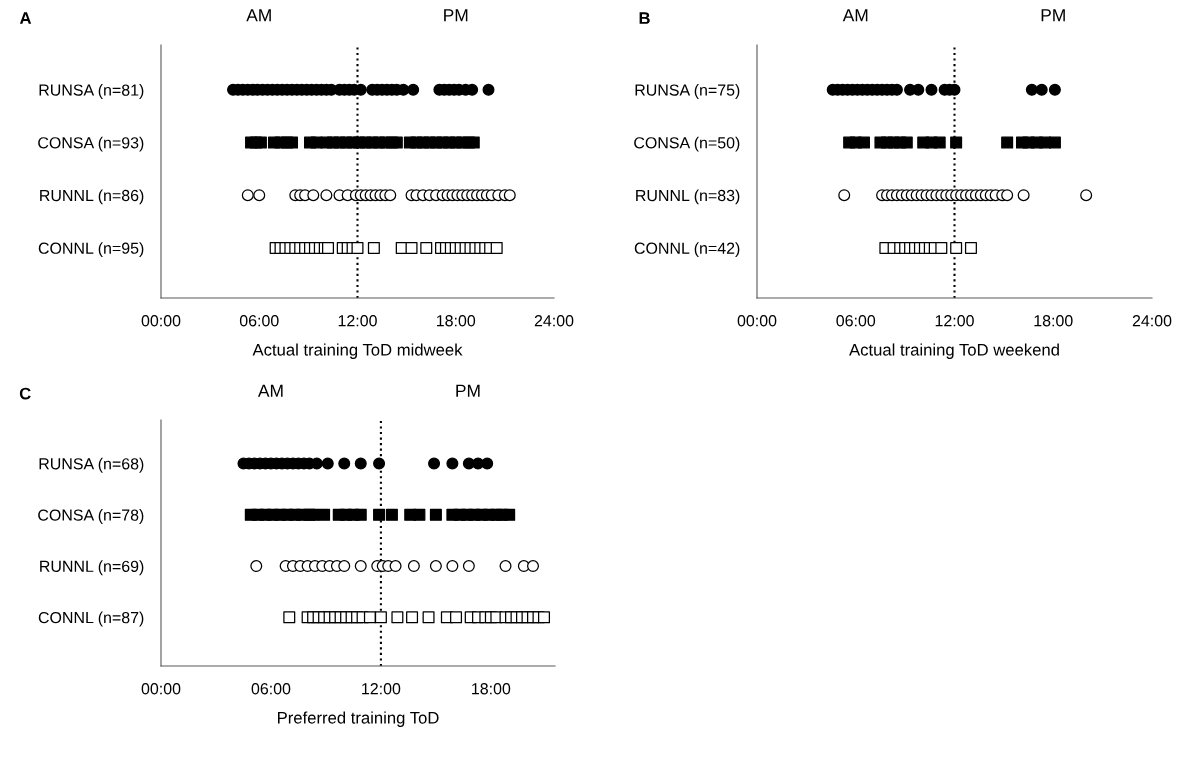  Describe the element at coordinates (358, 719) in the screenshot. I see `x-axis-title: Preferred training ToD` at that location.